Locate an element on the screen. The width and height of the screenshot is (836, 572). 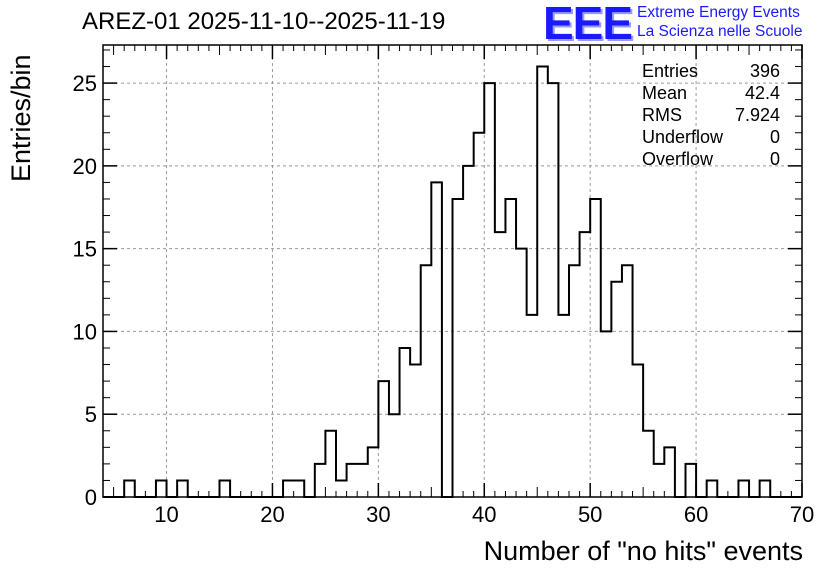
stats-rms-label: RMS is located at coordinates (662, 115).